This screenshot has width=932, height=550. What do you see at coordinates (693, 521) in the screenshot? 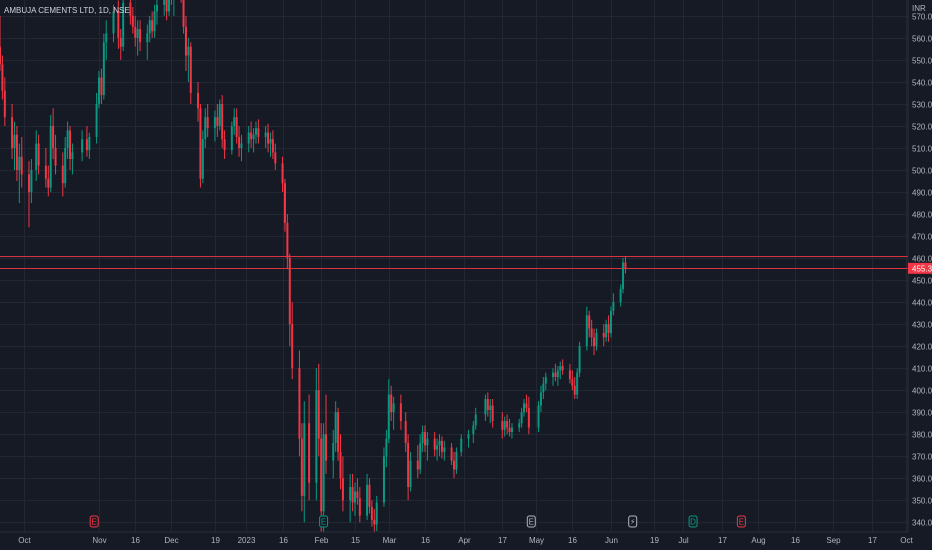
I see `event-marker: D` at bounding box center [693, 521].